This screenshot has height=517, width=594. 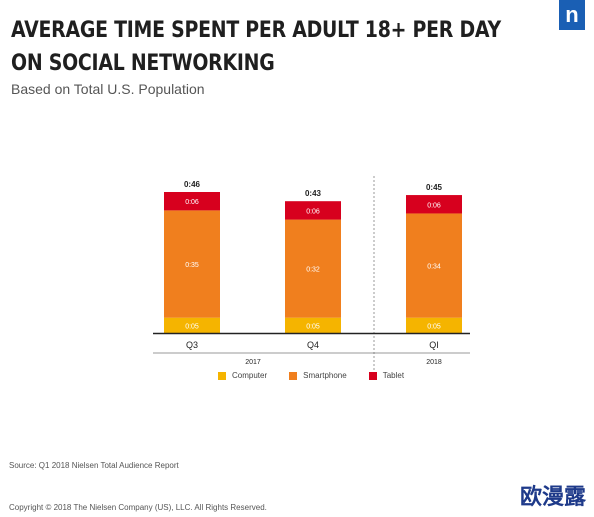 I want to click on bar-segment-label-tablet-q1: 0:06, so click(x=434, y=205).